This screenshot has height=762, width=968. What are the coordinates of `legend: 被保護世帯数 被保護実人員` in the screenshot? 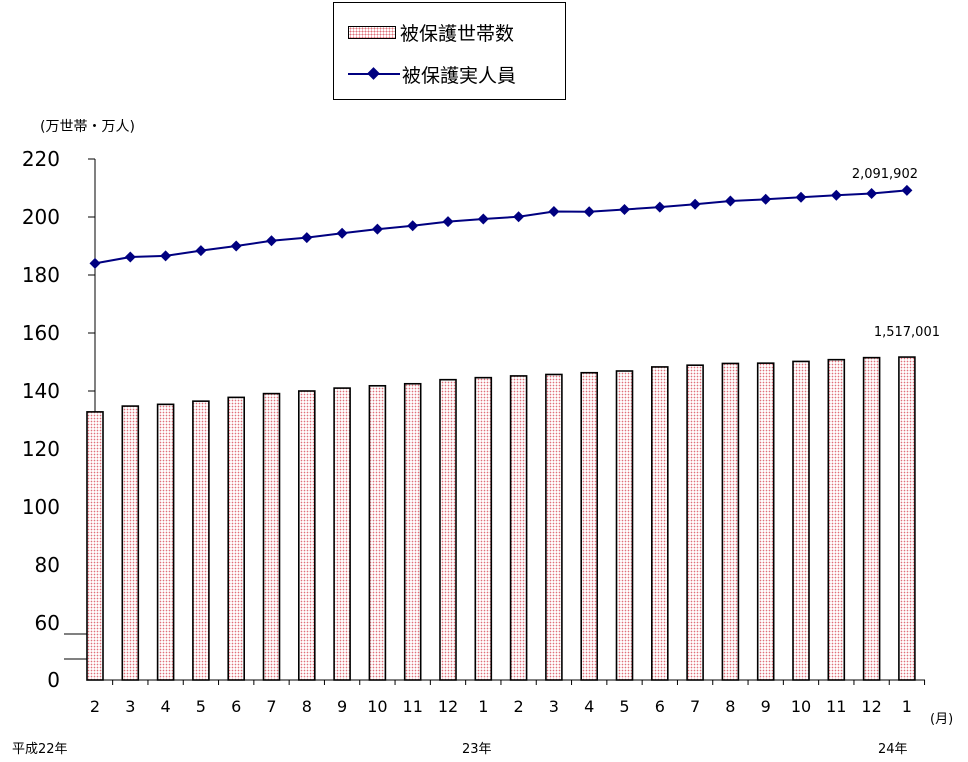 It's located at (449, 51).